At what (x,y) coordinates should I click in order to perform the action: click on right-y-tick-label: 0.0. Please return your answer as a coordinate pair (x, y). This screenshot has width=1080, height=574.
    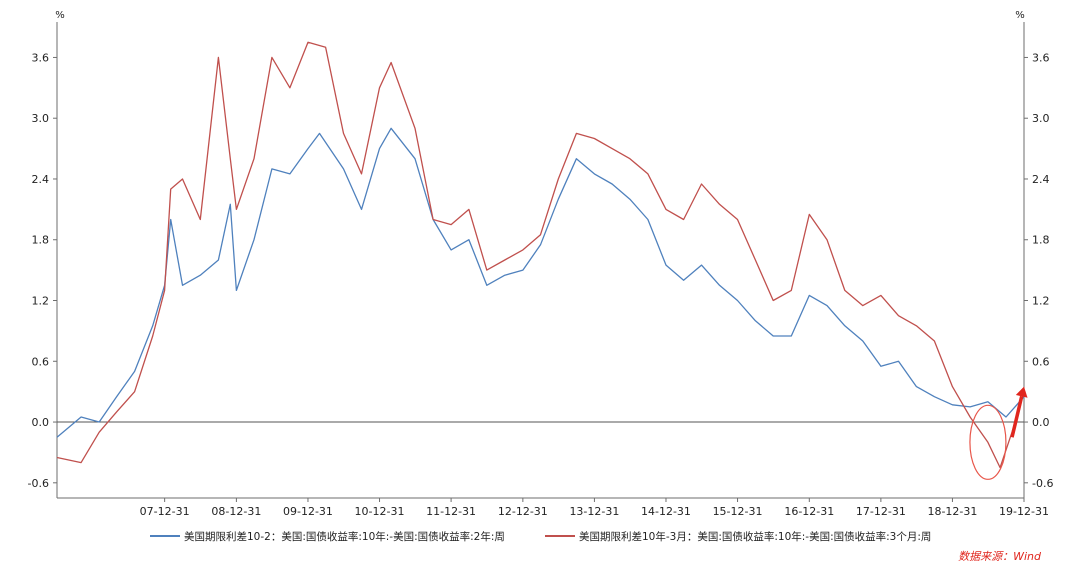
    Looking at the image, I should click on (1041, 422).